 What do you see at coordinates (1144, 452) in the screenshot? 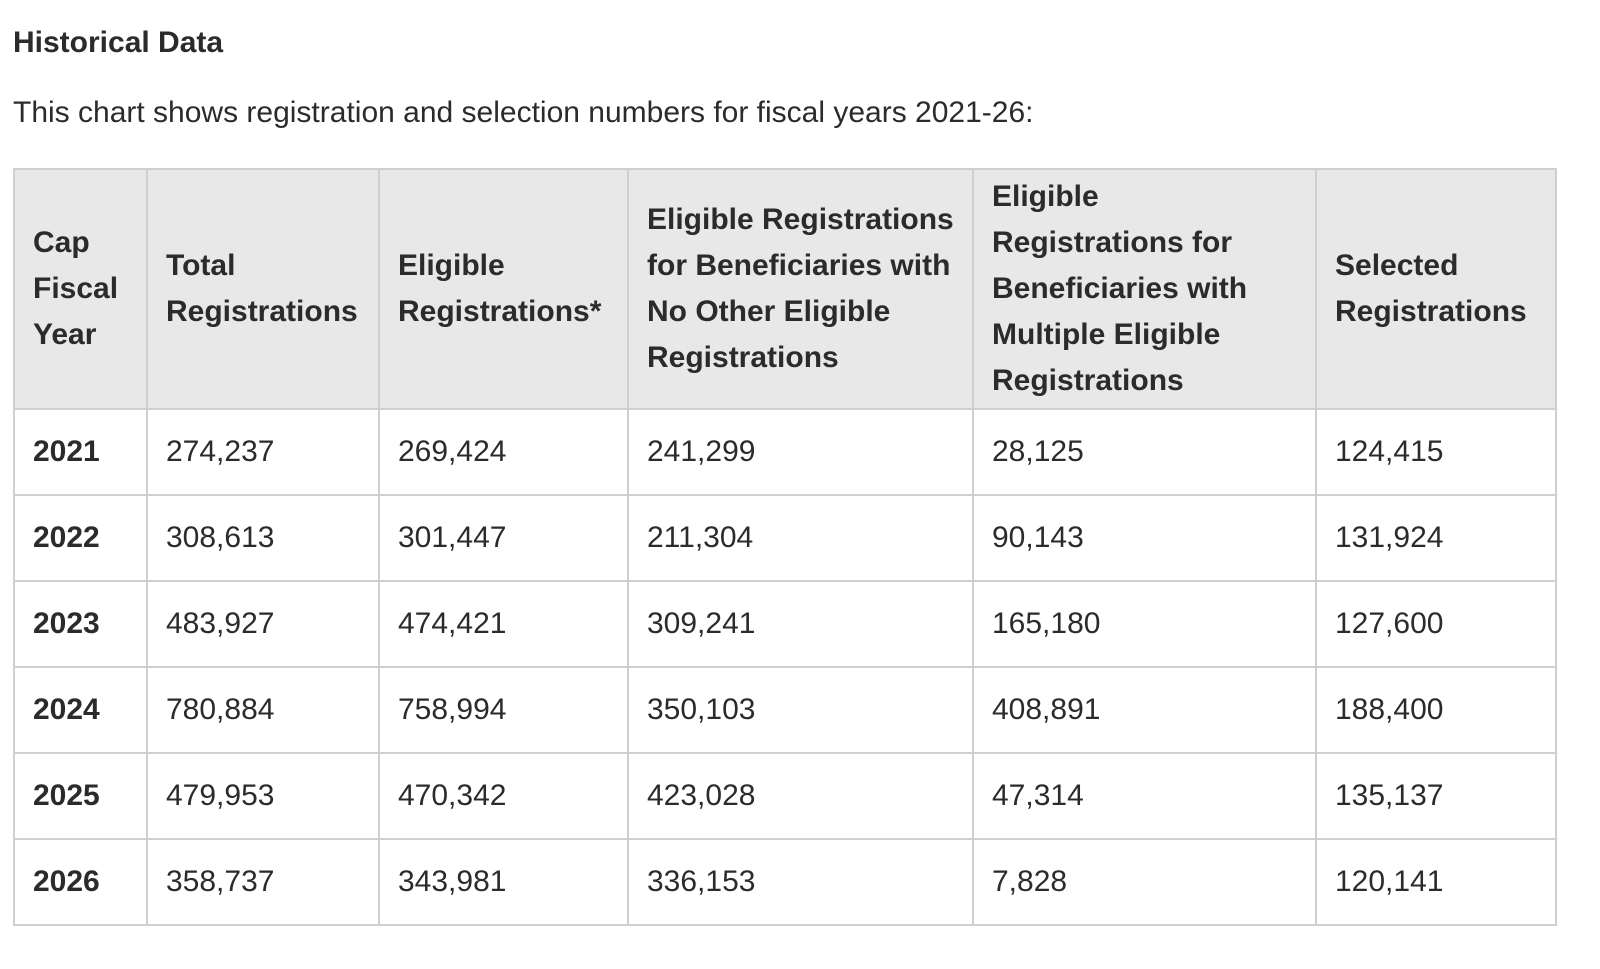
I see `cell-multiple: 28,125` at bounding box center [1144, 452].